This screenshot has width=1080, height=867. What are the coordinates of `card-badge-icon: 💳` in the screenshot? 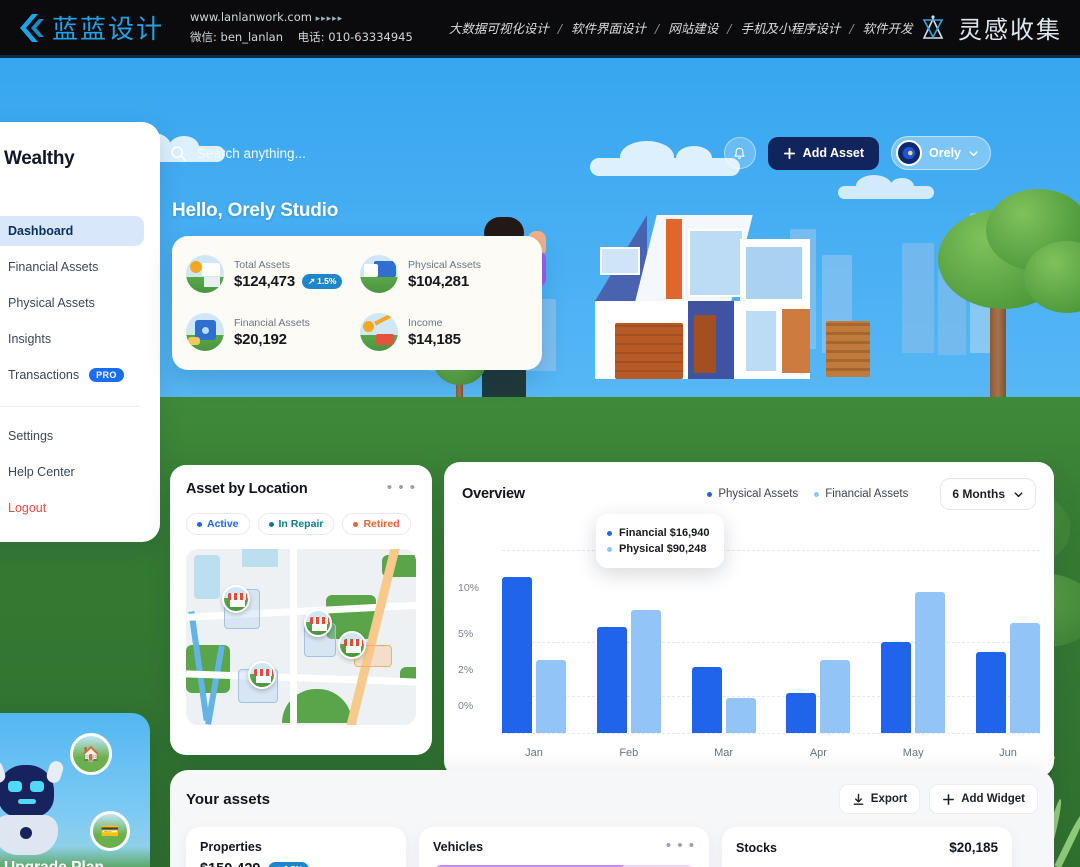 It's located at (110, 831).